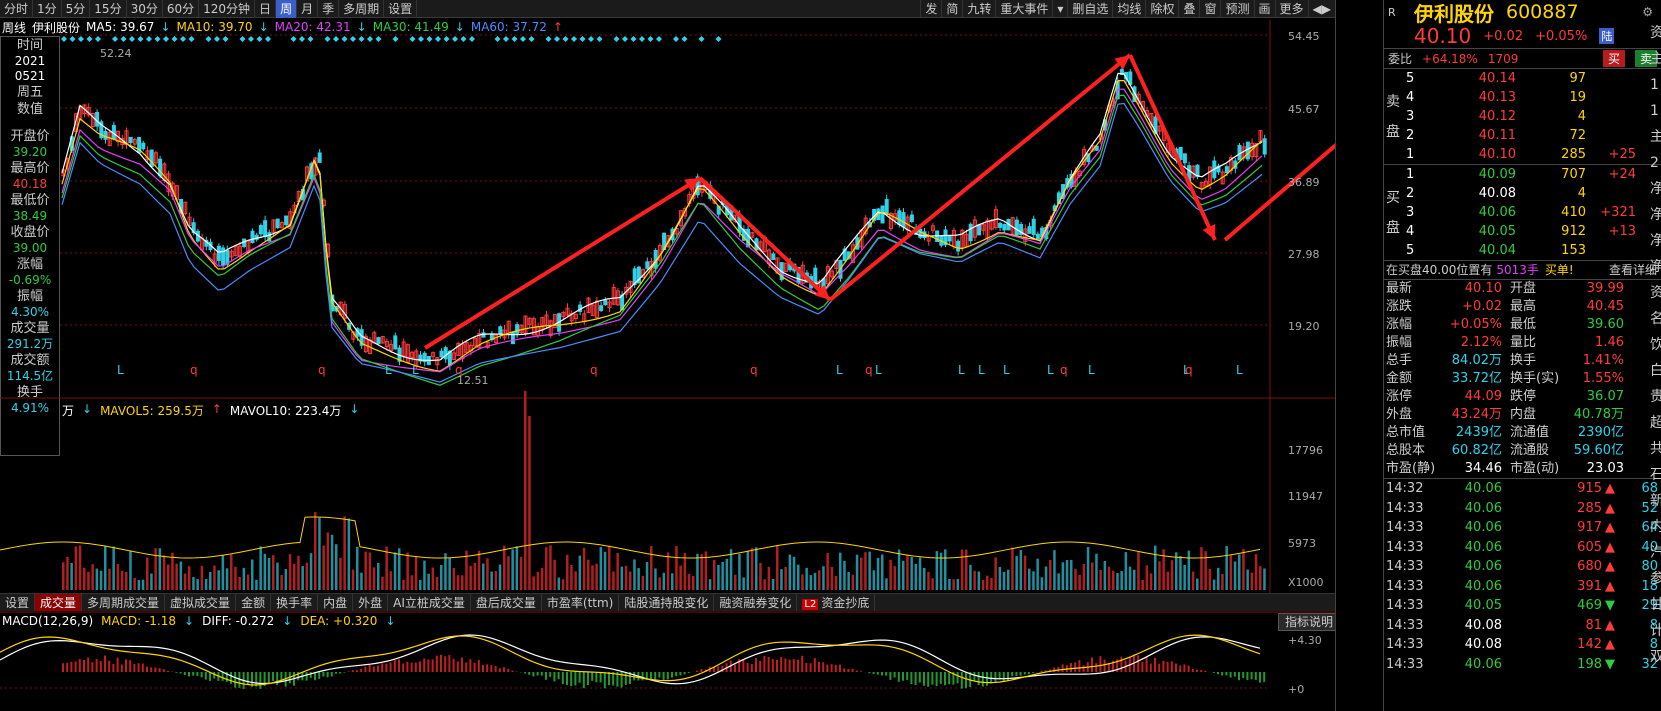  What do you see at coordinates (1188, 9) in the screenshot?
I see `toolbar-button-8: 叠` at bounding box center [1188, 9].